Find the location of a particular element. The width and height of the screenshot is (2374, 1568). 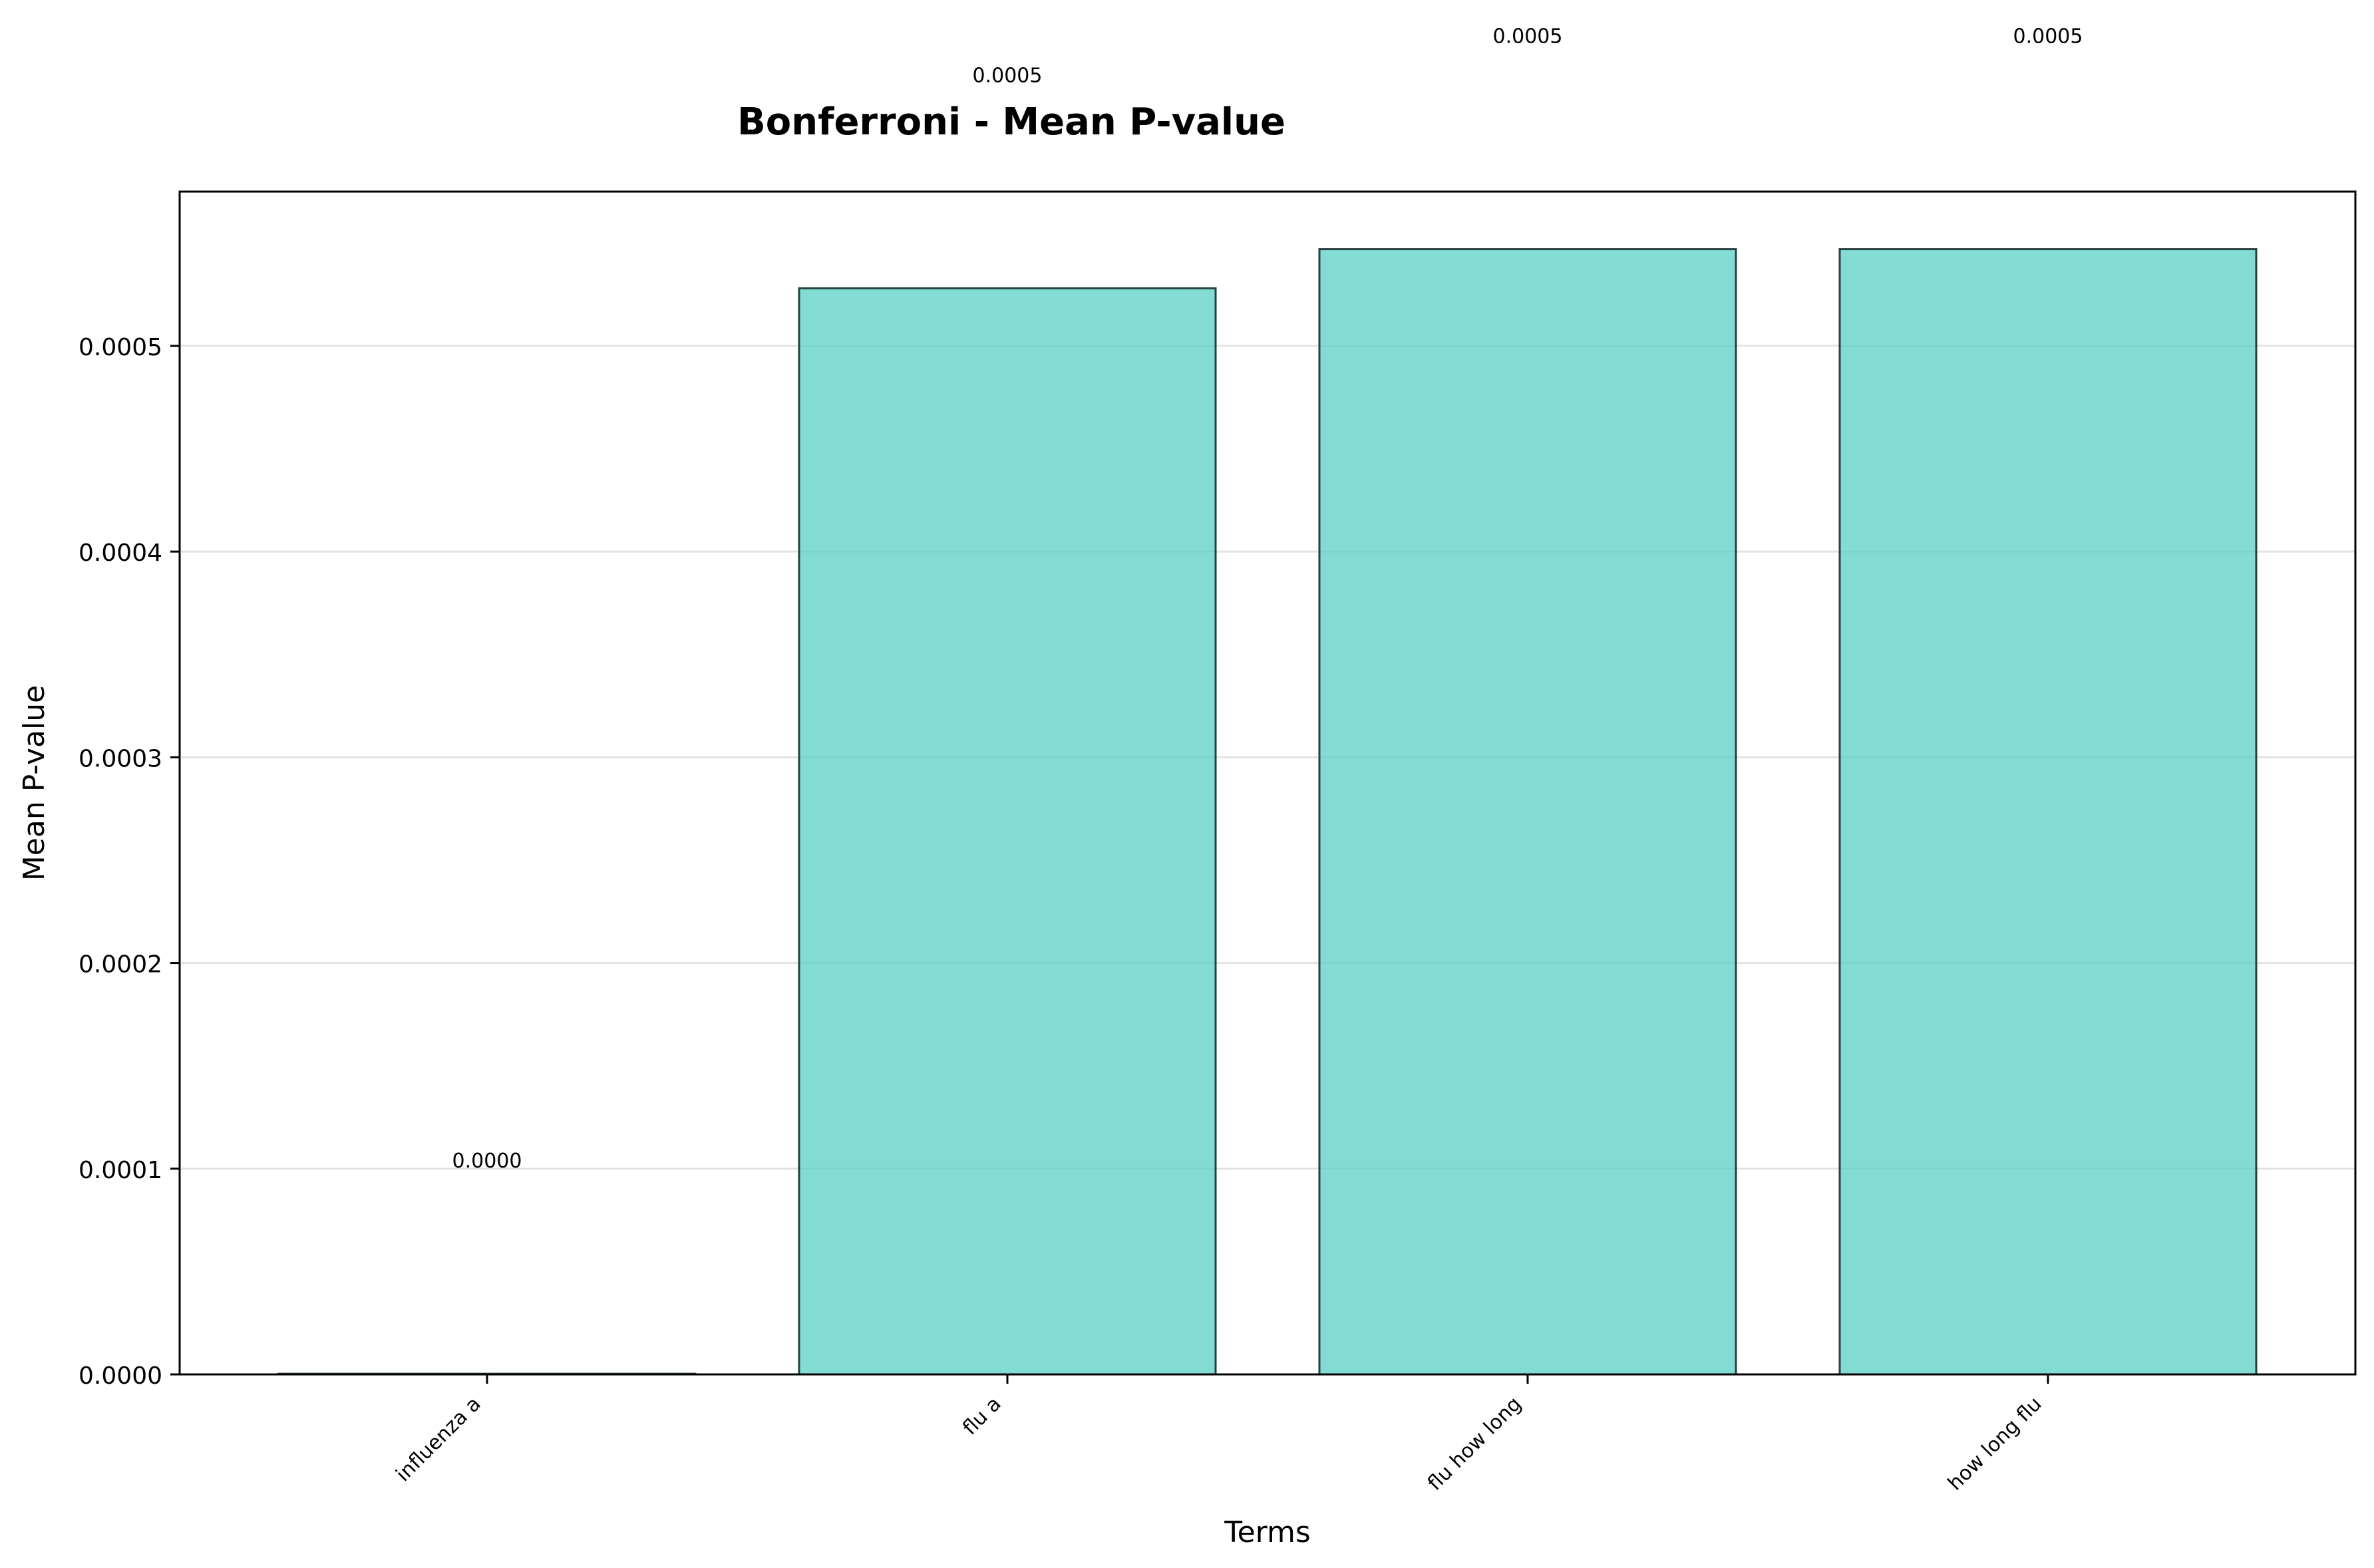

y-tick-label: 0.0002 is located at coordinates (120, 965).